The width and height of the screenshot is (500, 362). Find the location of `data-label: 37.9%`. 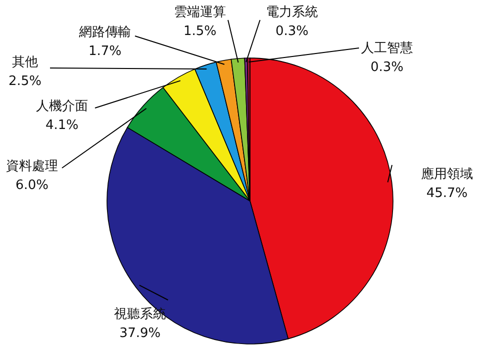

data-label: 37.9% is located at coordinates (140, 333).